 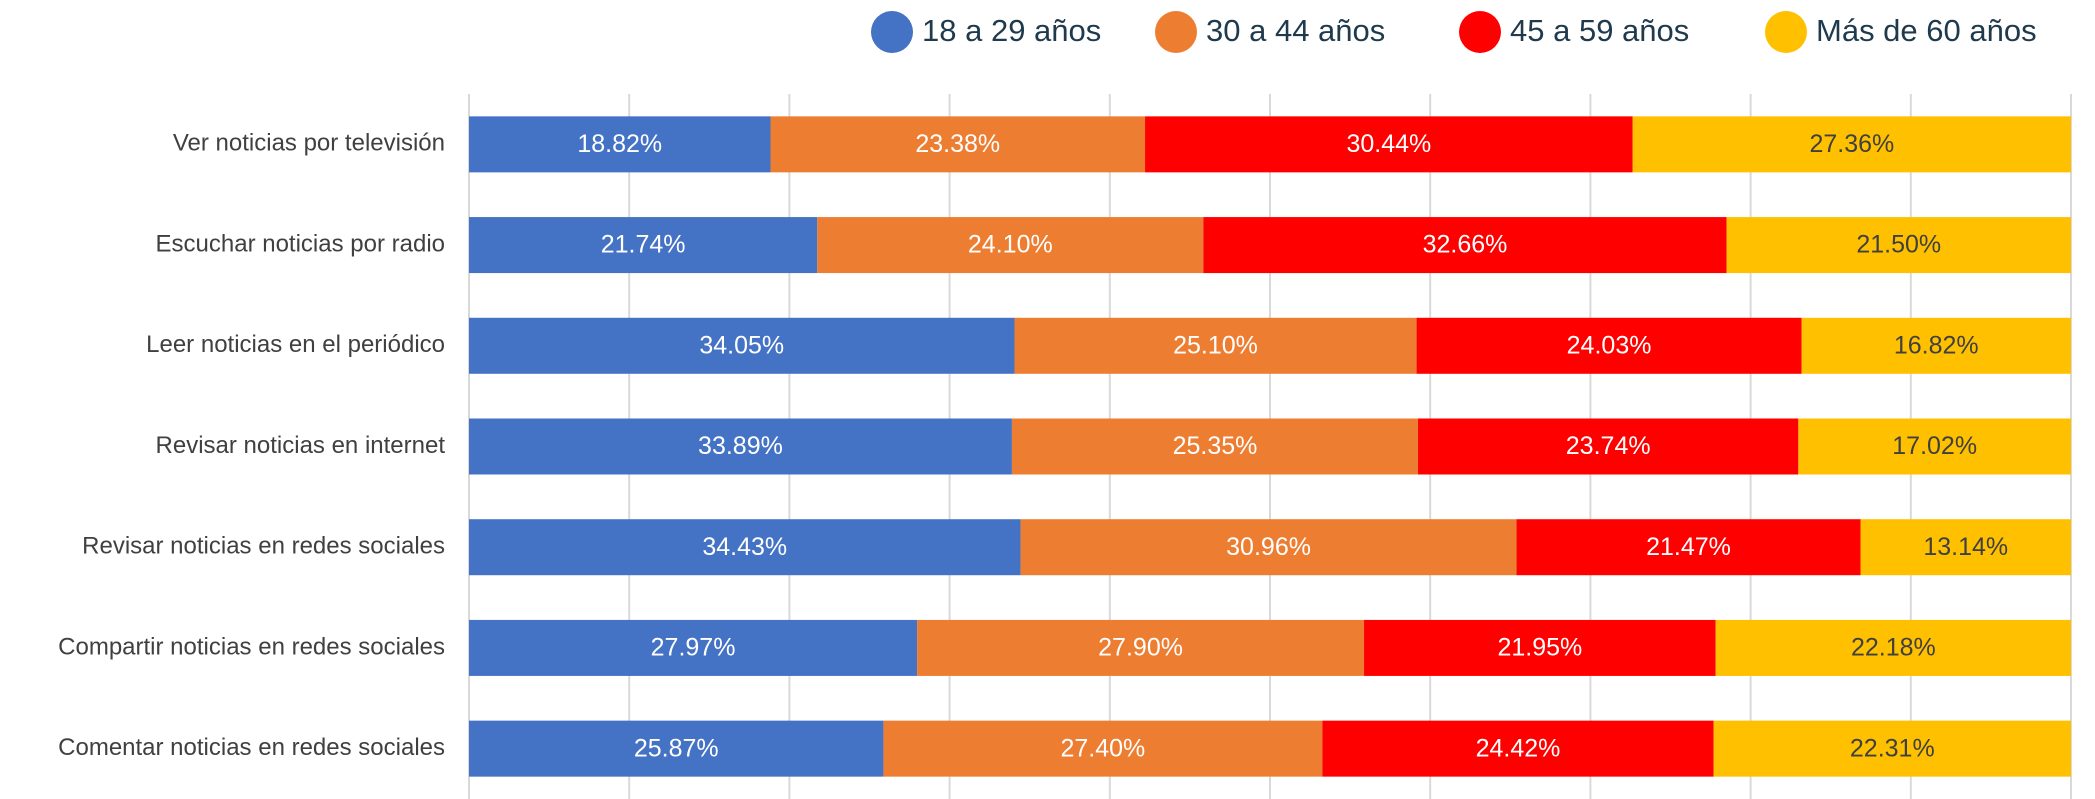 What do you see at coordinates (263, 546) in the screenshot?
I see `y-tick-label: Revisar noticias en redes sociales` at bounding box center [263, 546].